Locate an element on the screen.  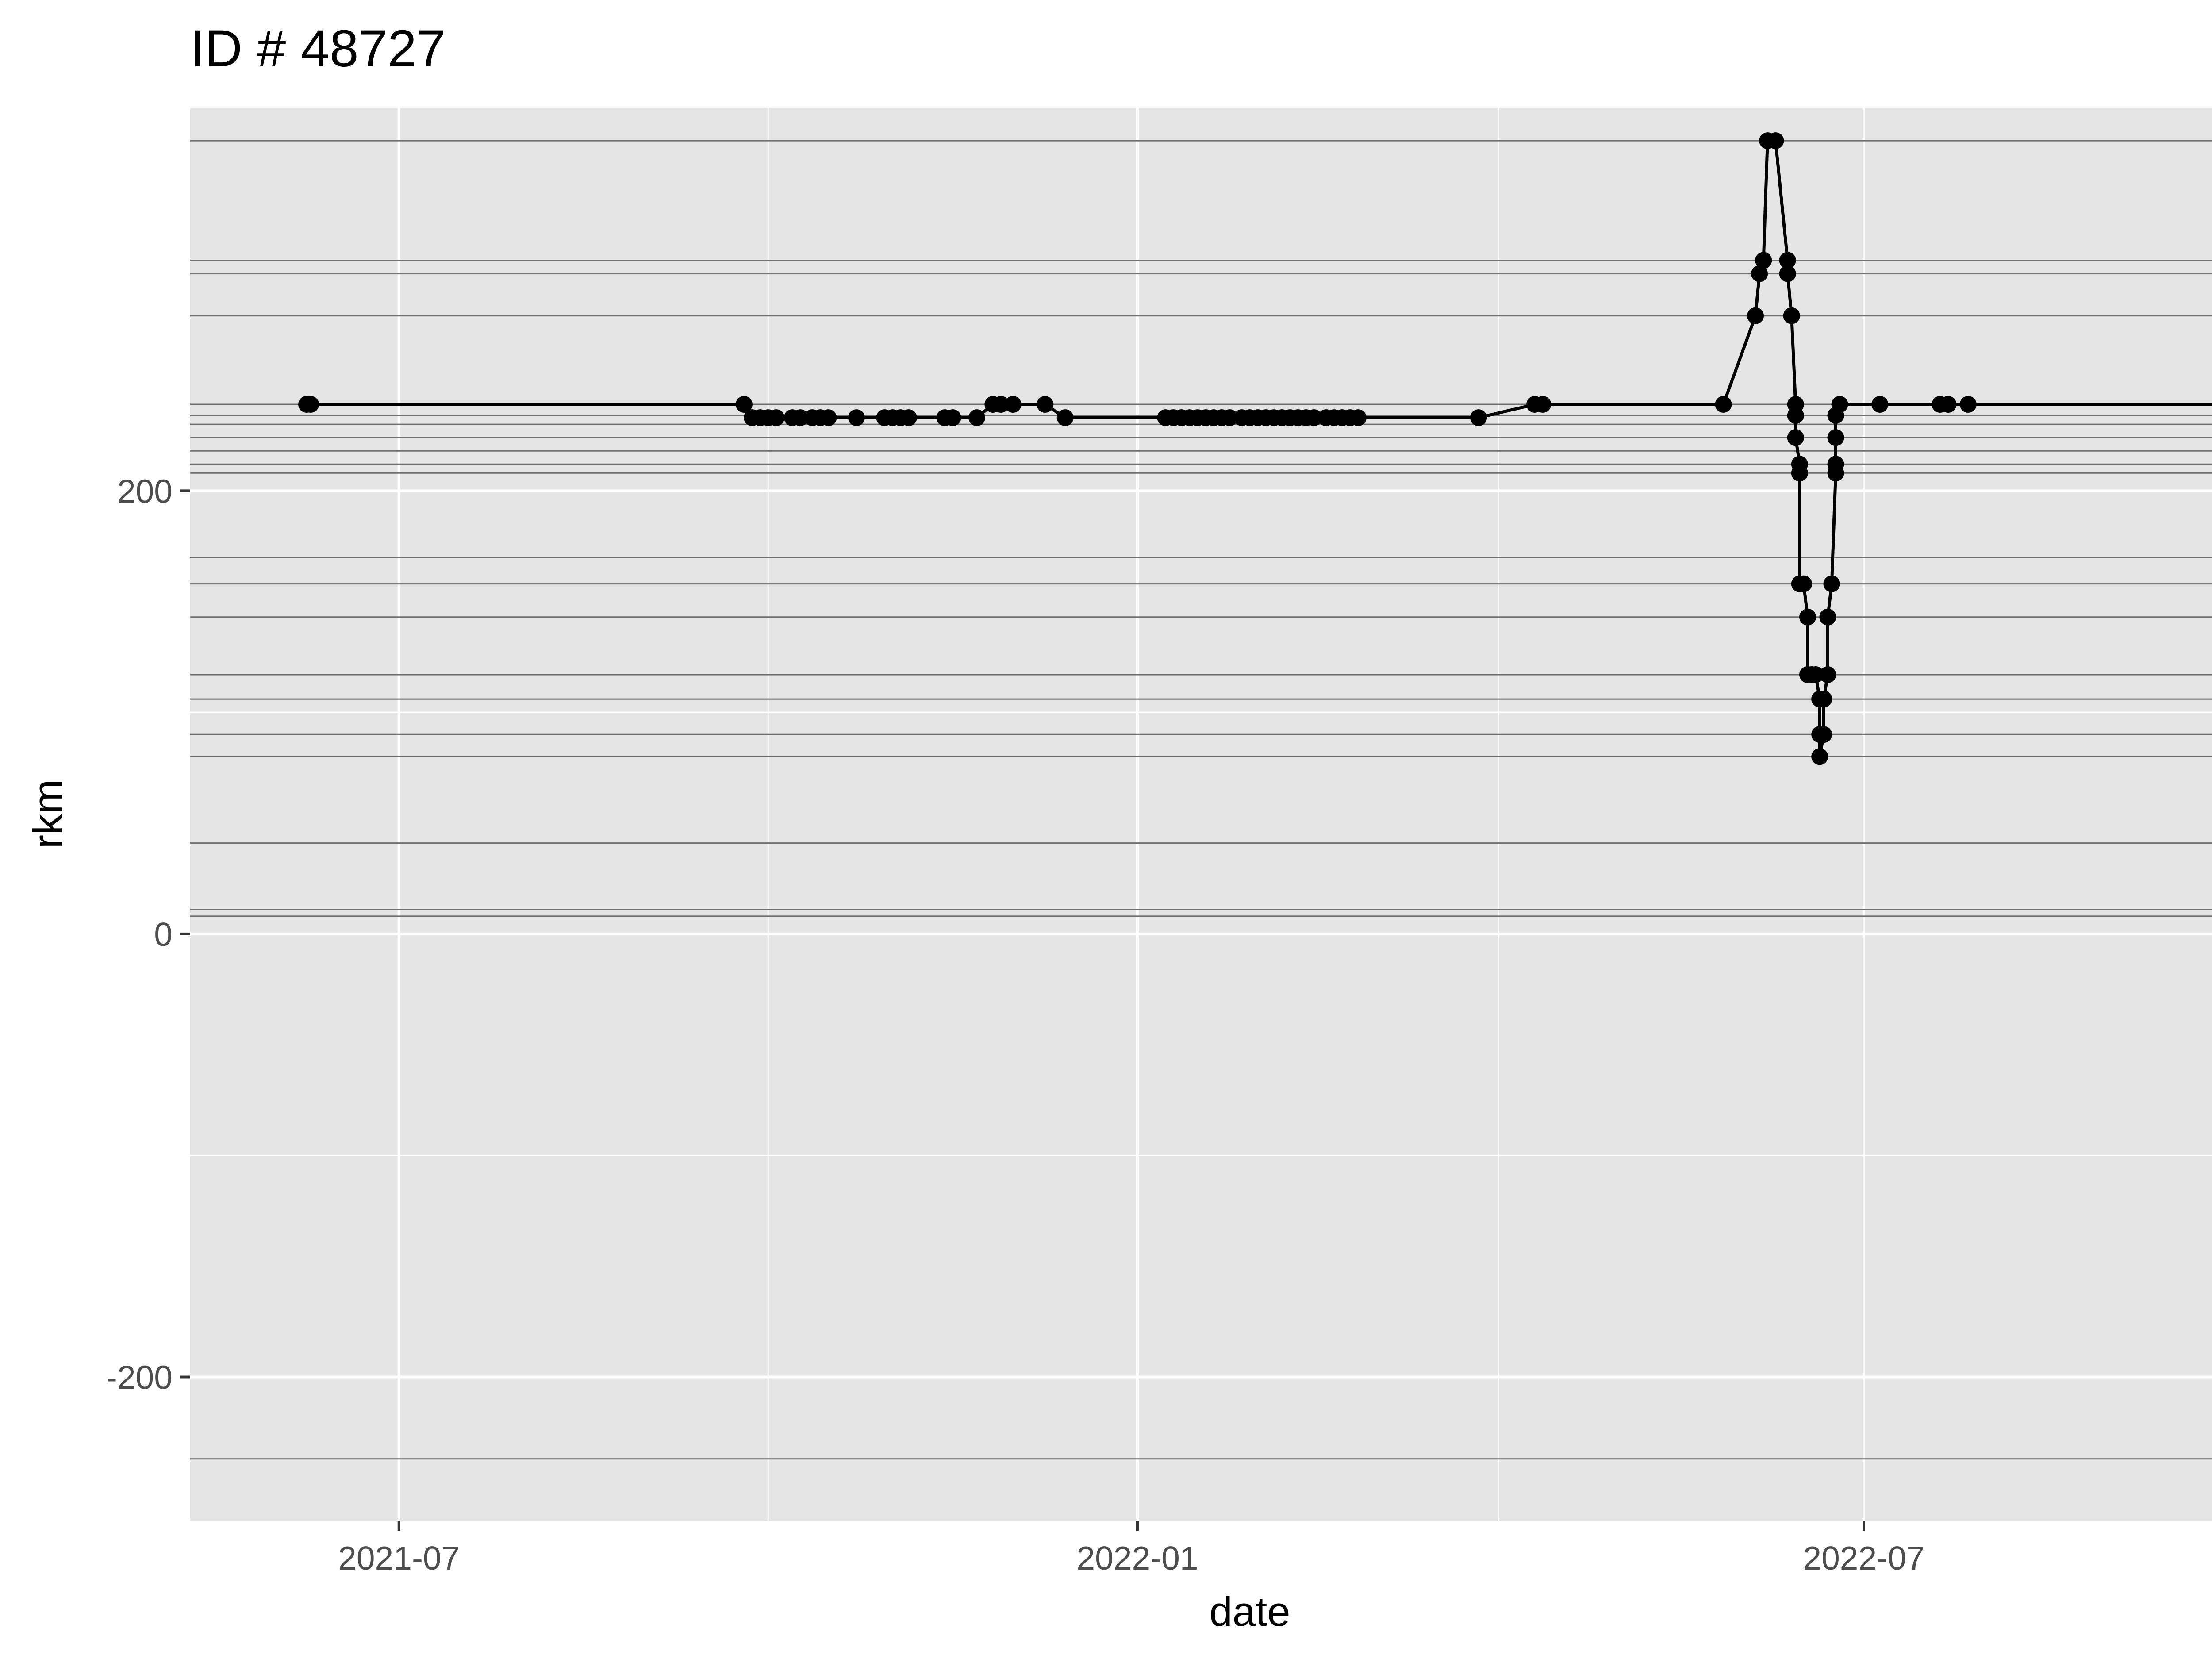
x-tick-label: 2022-07 is located at coordinates (1864, 1559).